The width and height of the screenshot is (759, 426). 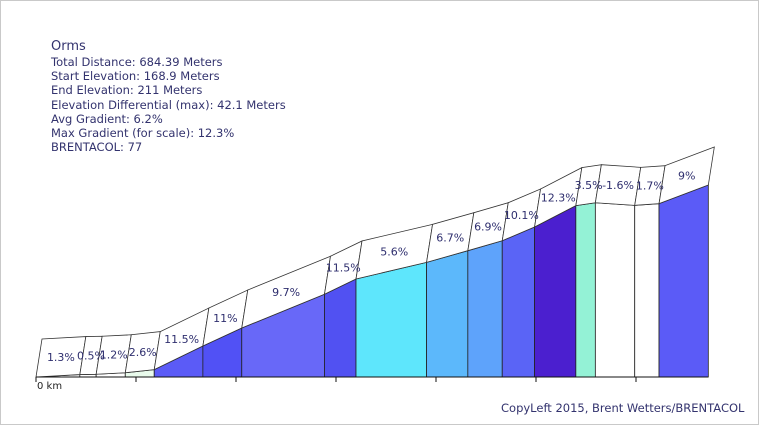 What do you see at coordinates (143, 352) in the screenshot?
I see `gradient-label: 2.6%` at bounding box center [143, 352].